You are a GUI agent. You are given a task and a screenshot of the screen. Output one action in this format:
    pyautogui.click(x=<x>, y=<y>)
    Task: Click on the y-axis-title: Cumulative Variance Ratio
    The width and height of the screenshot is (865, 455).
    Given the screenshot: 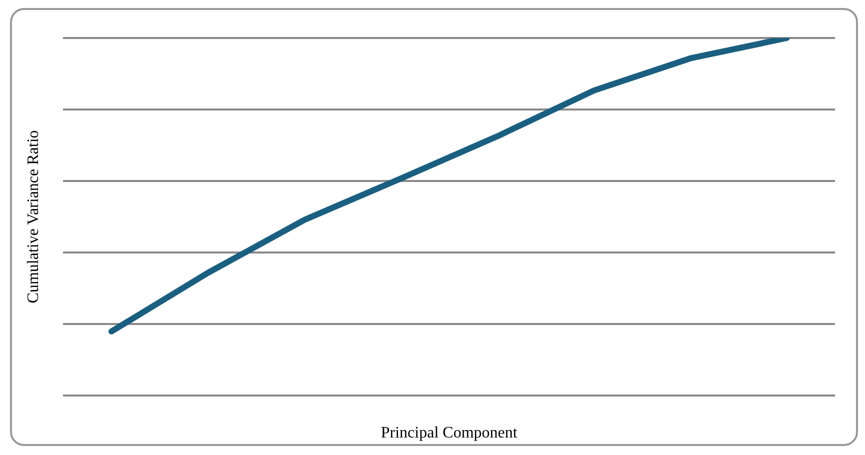 What is the action you would take?
    pyautogui.click(x=33, y=217)
    